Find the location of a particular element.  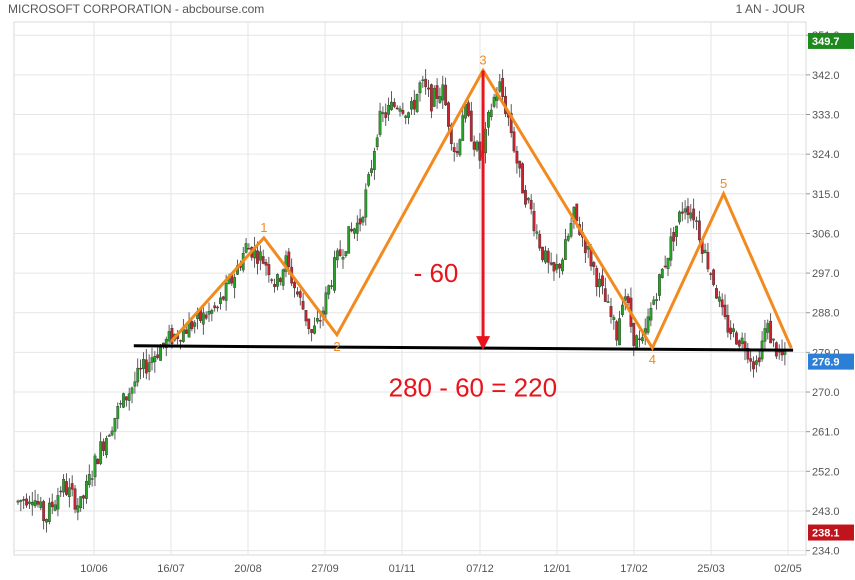

target-arrow-head is located at coordinates (483, 343).